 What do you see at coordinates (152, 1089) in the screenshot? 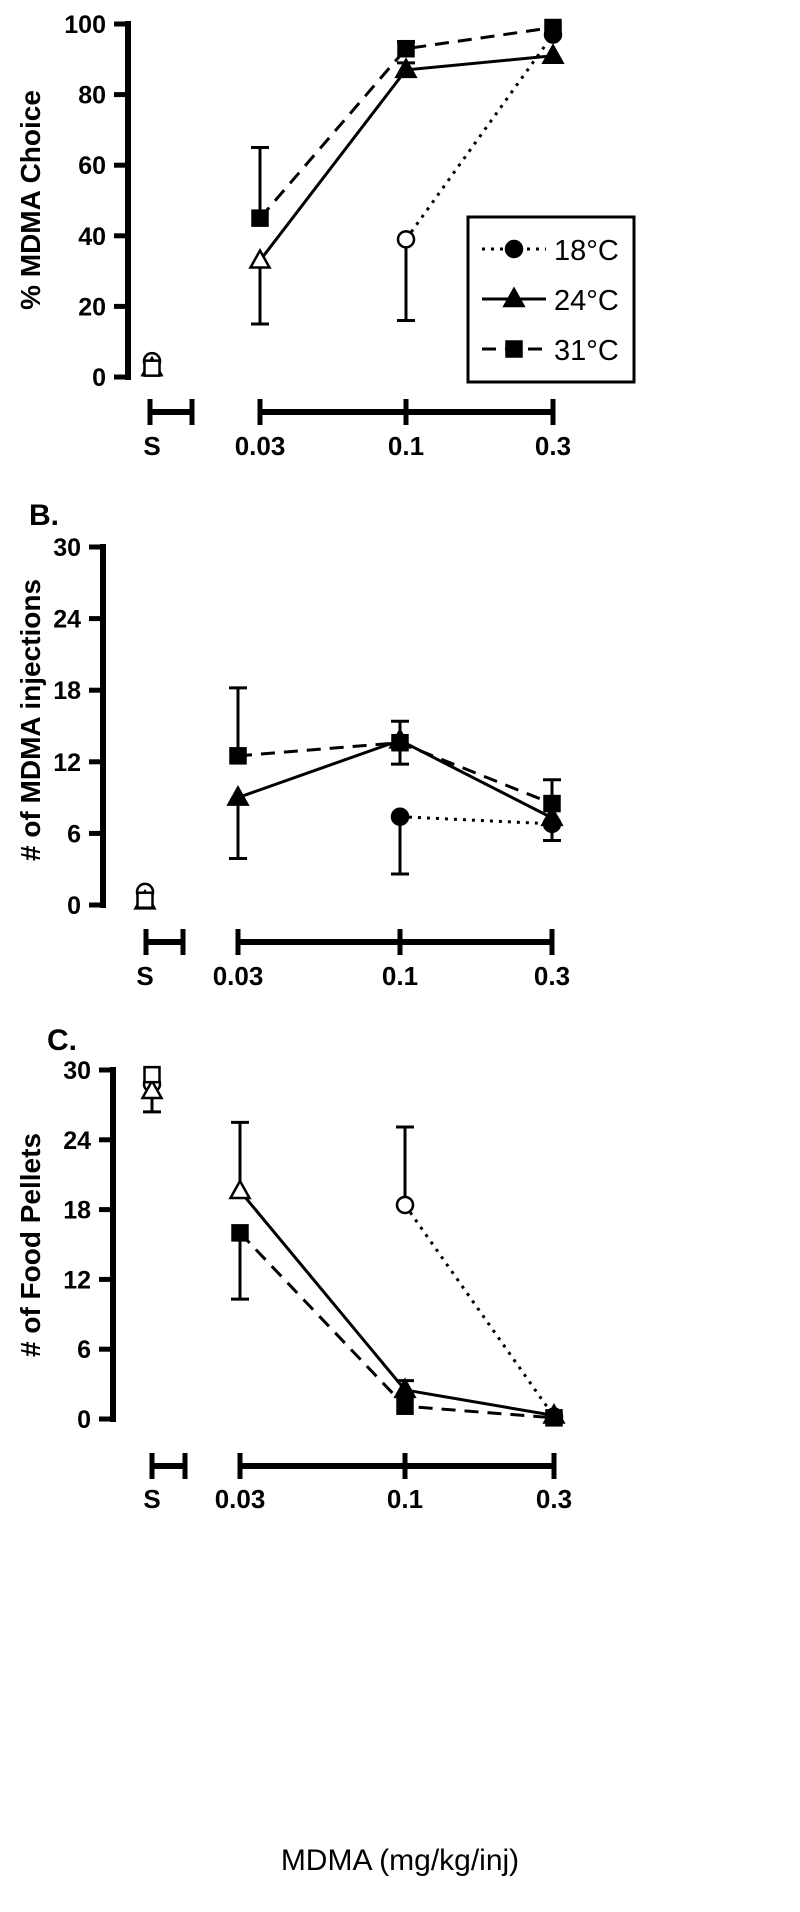
I see `saline-point-triangle` at bounding box center [152, 1089].